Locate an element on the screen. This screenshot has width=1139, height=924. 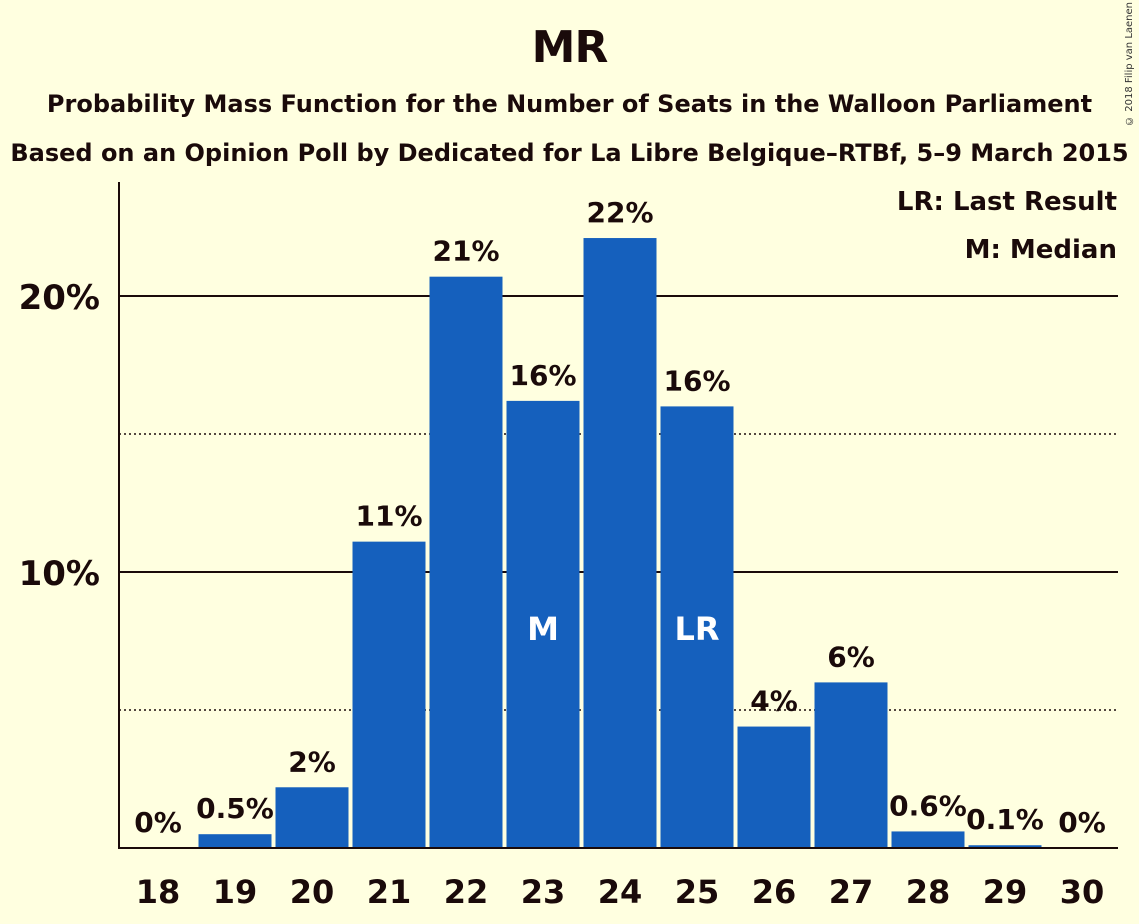
bar-value-label: 6% is located at coordinates (851, 656).